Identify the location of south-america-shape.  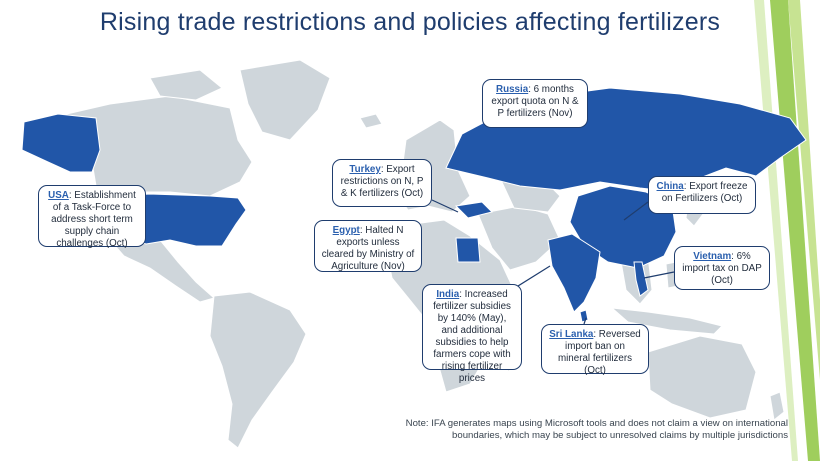
(258, 370).